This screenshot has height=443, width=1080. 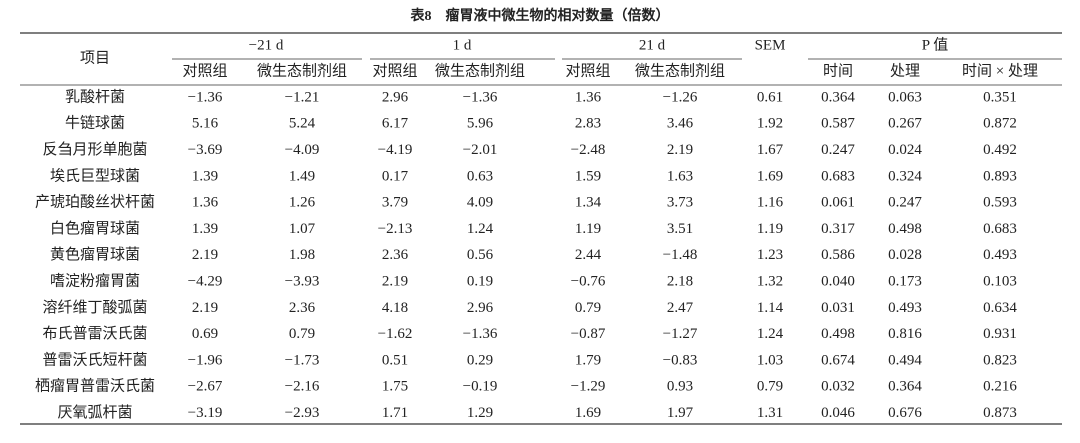 What do you see at coordinates (94, 412) in the screenshot?
I see `row-label: 厌氧弧杆菌` at bounding box center [94, 412].